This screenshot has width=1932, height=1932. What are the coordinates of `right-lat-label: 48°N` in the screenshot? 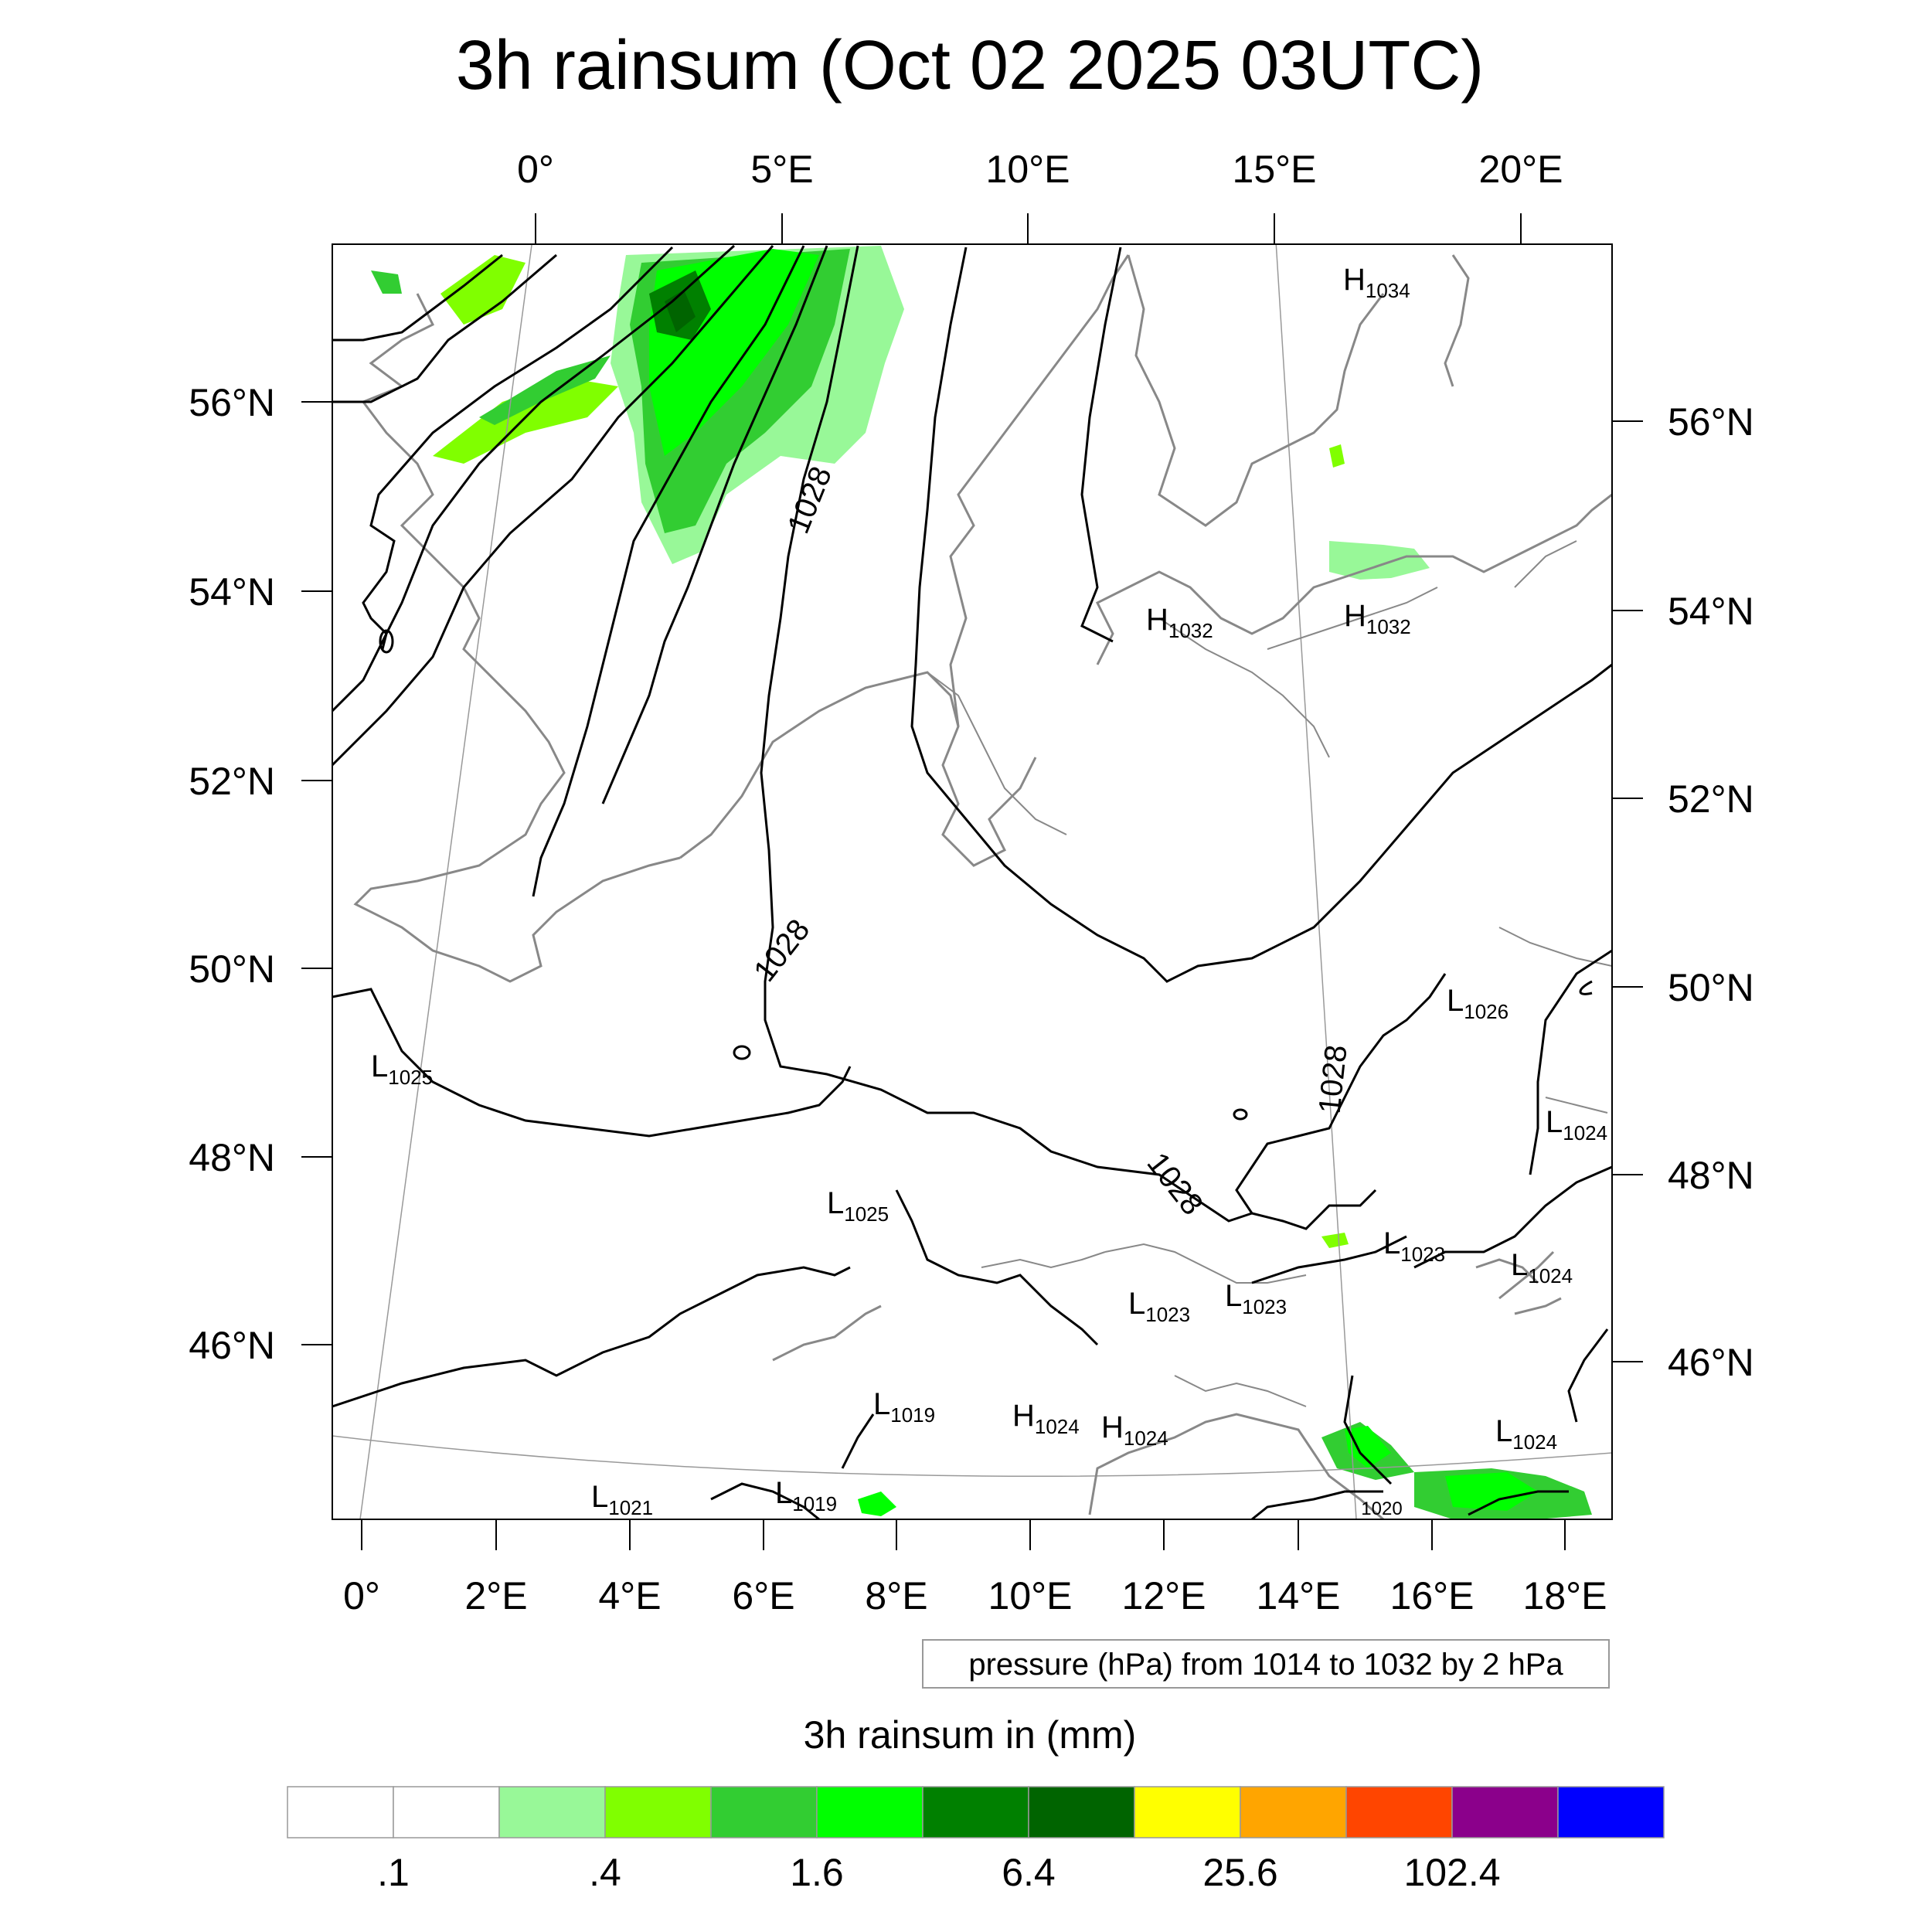 It's located at (1711, 1176).